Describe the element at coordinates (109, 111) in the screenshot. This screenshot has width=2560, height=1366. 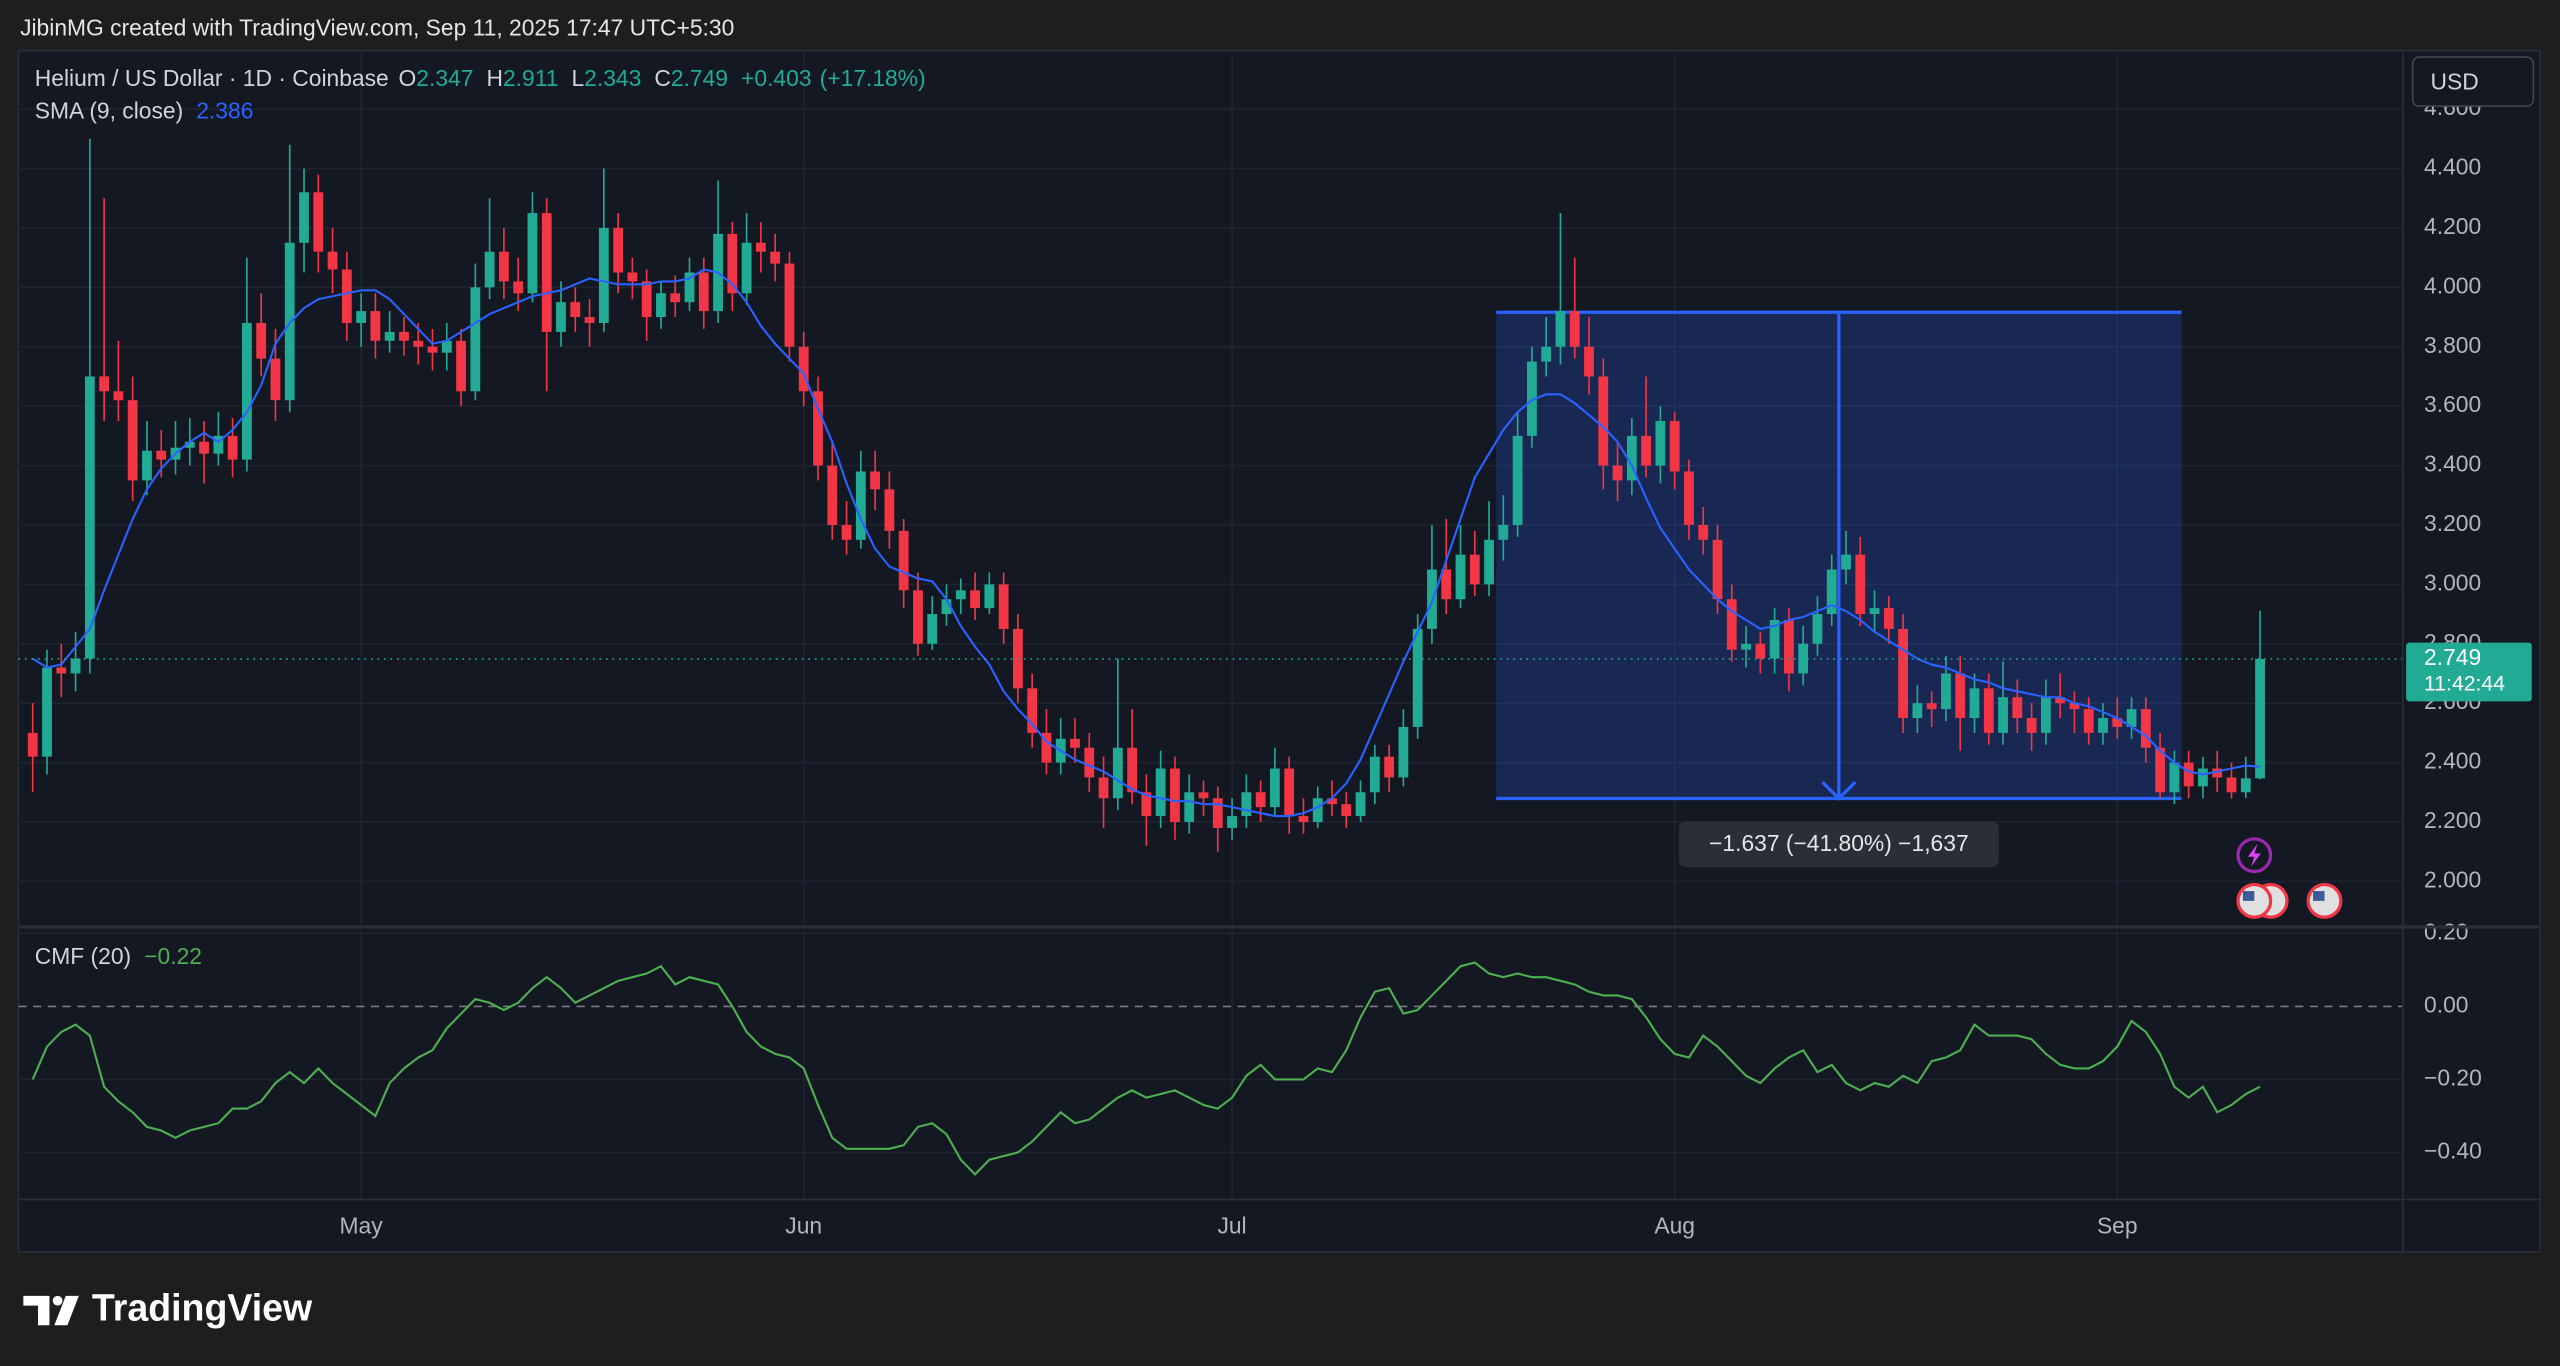
I see `sma-name: SMA (9, close)` at that location.